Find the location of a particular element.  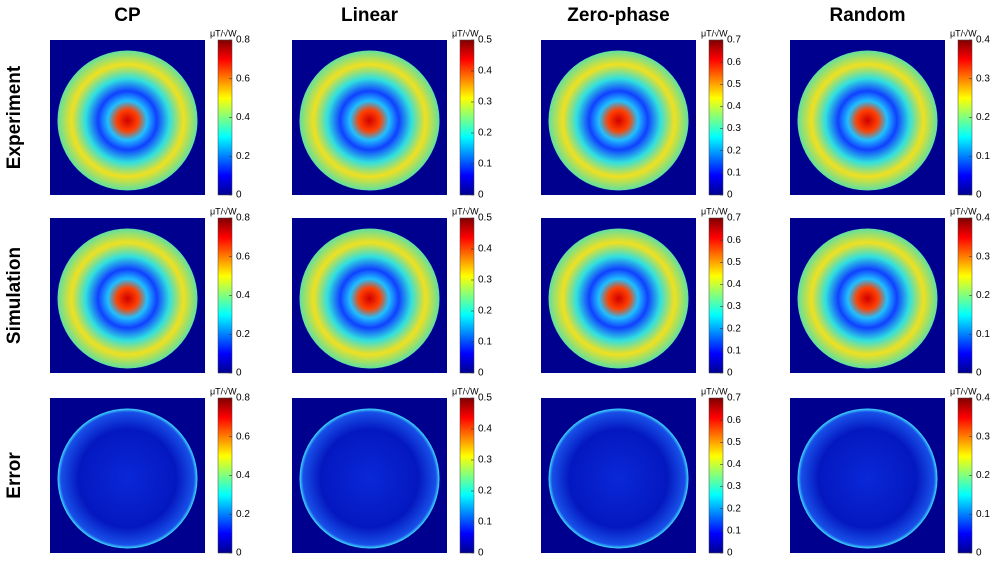

column-title: Zero-phase is located at coordinates (618, 15).